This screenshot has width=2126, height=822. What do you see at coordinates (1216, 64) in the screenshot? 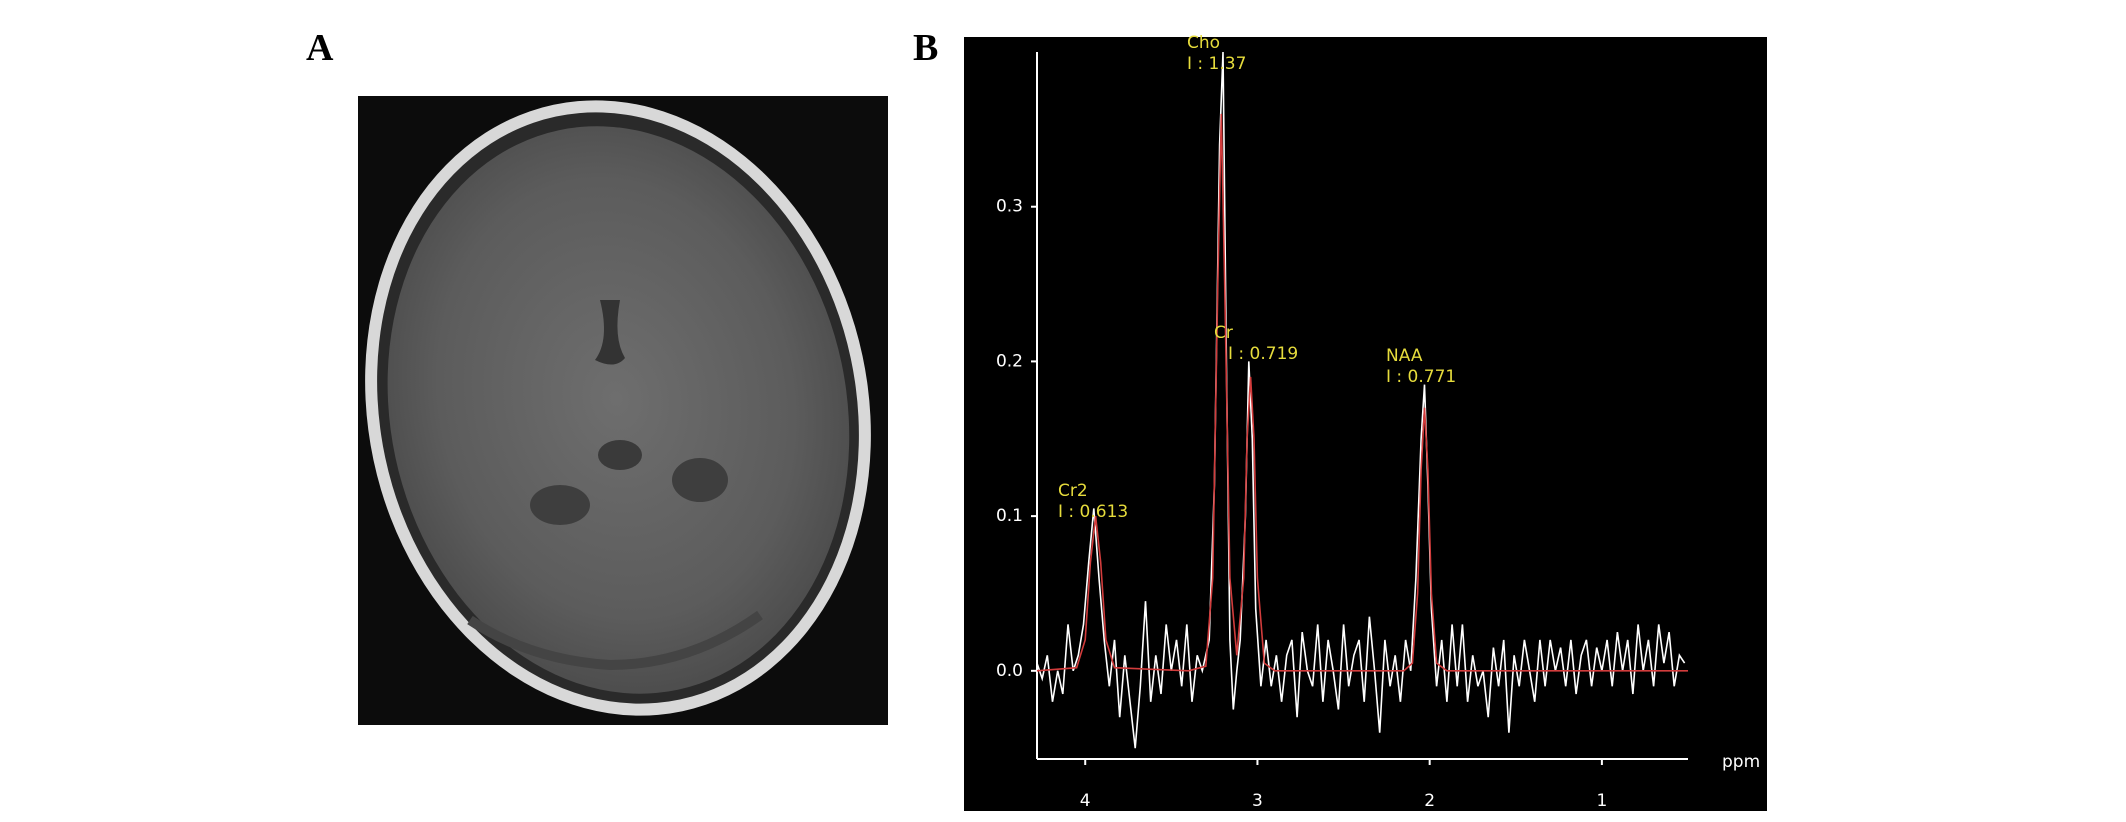
I see `peak-annotation: I : 1.37` at bounding box center [1216, 64].